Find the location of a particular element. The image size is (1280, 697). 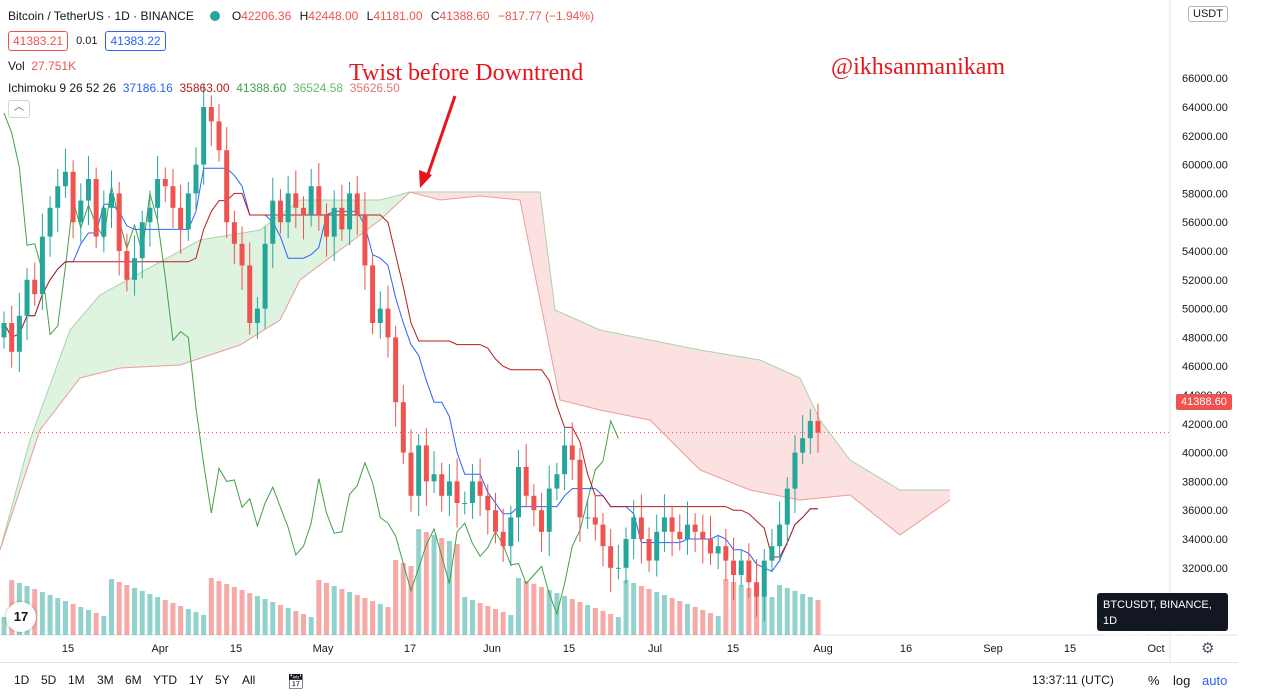

price-tick-label: 56000.00 is located at coordinates (1205, 223).